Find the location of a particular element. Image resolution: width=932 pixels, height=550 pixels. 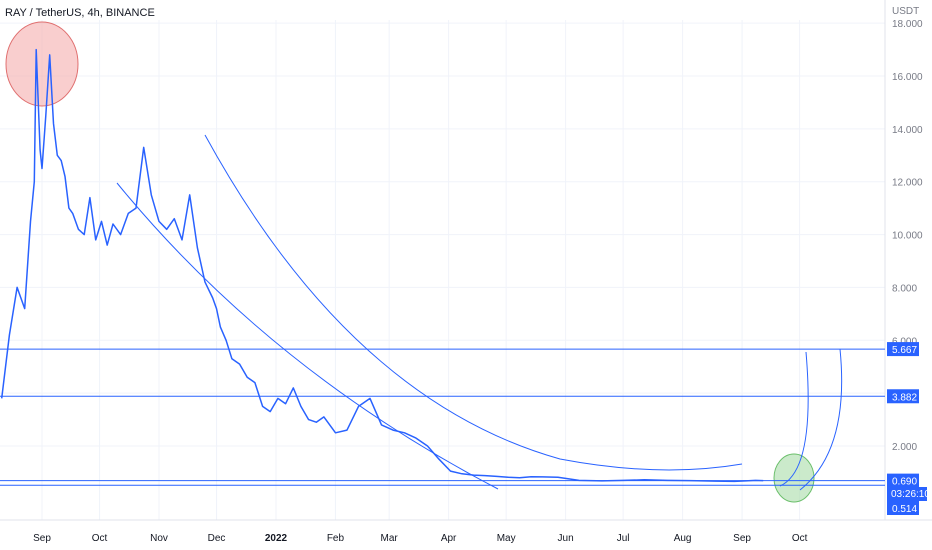

x-tick-label: Dec is located at coordinates (217, 538).